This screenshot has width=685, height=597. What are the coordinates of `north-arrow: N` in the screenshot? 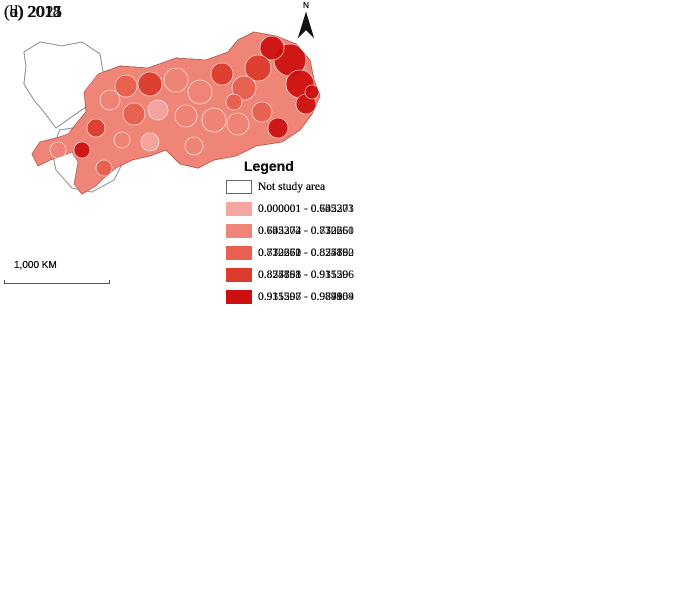 It's located at (306, 22).